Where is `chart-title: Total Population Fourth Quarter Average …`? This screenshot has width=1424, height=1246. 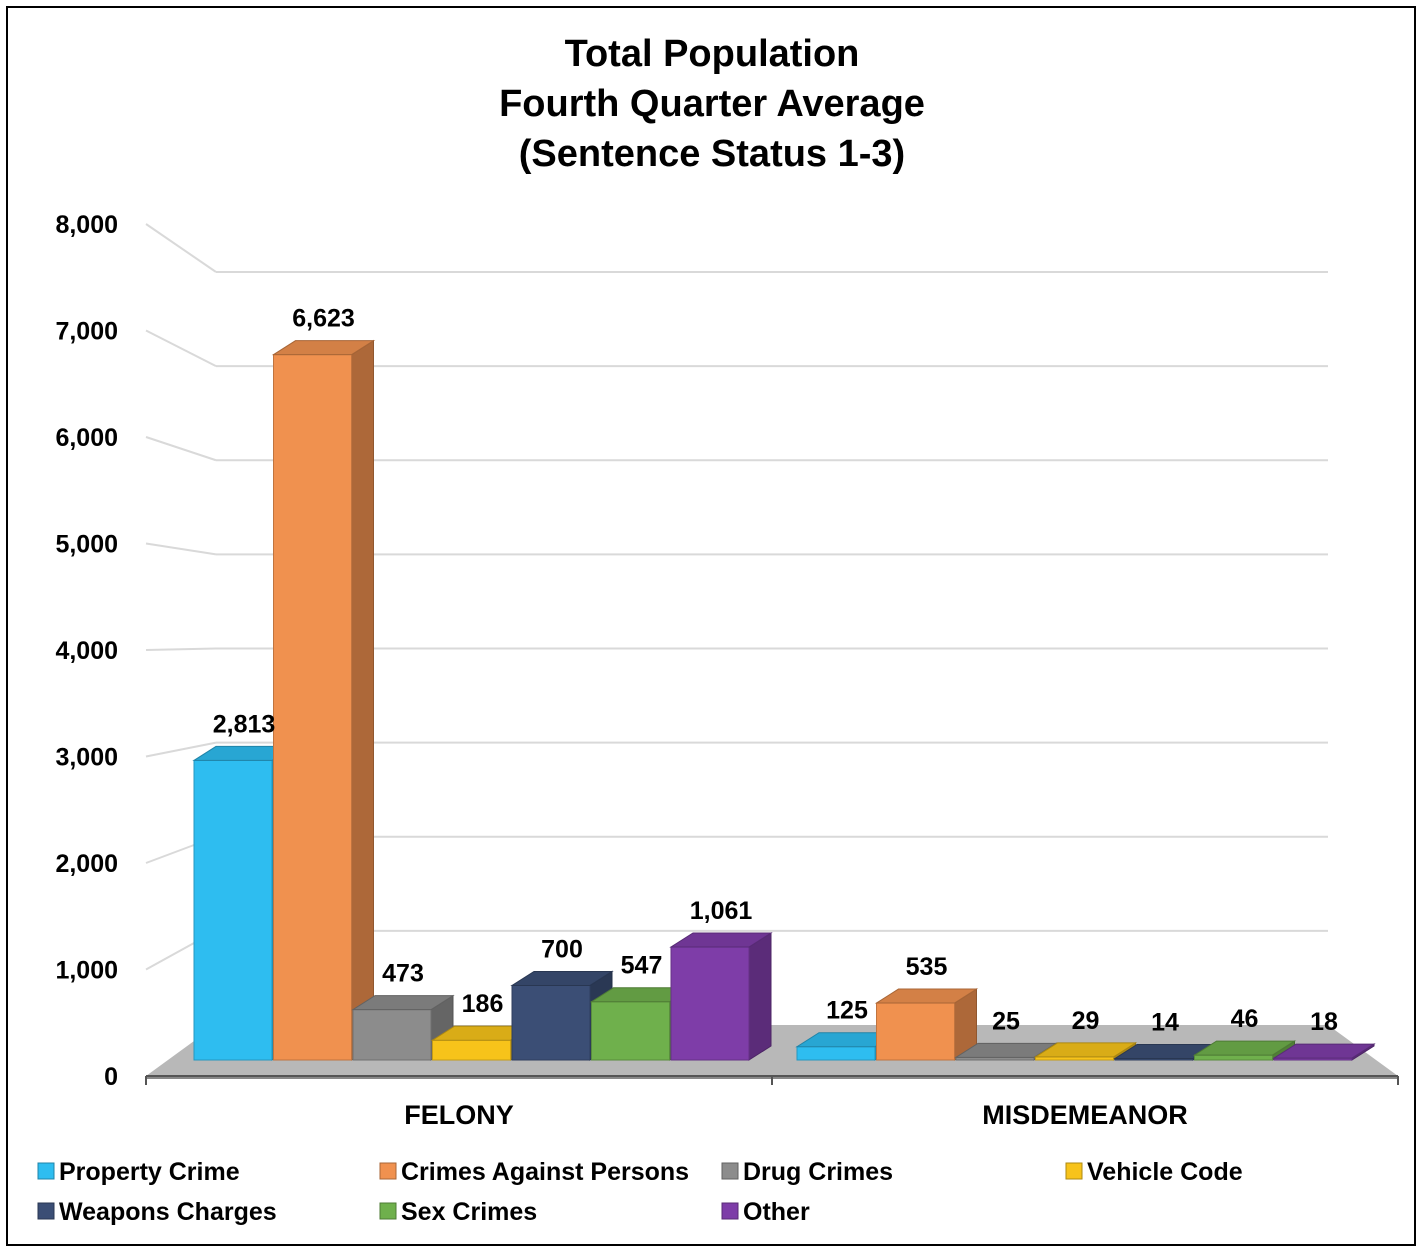
chart-title: Total Population Fourth Quarter Average … is located at coordinates (712, 104).